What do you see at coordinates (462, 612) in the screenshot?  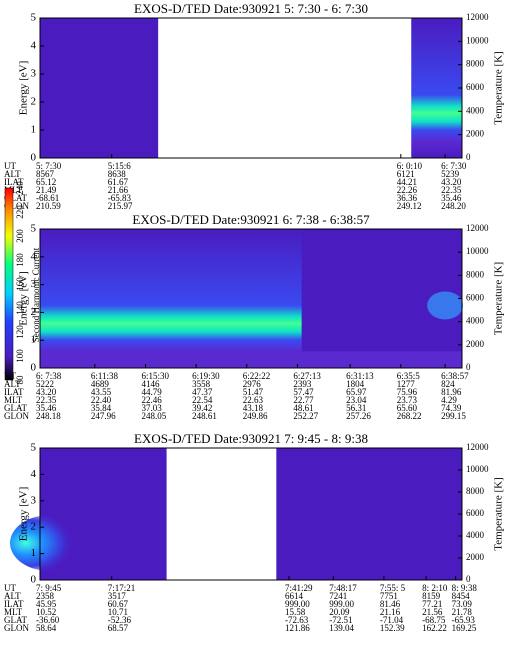 I see `table-cell: 21.78` at bounding box center [462, 612].